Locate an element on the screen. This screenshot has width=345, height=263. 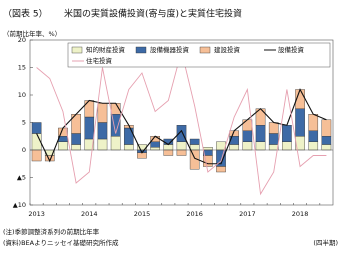
x-tick-label: 2013 is located at coordinates (36, 214).